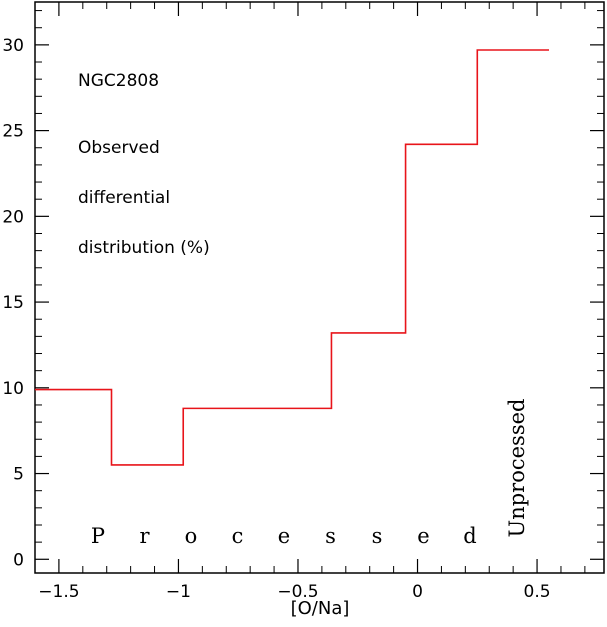  What do you see at coordinates (13, 46) in the screenshot?
I see `y-tick-label: 30` at bounding box center [13, 46].